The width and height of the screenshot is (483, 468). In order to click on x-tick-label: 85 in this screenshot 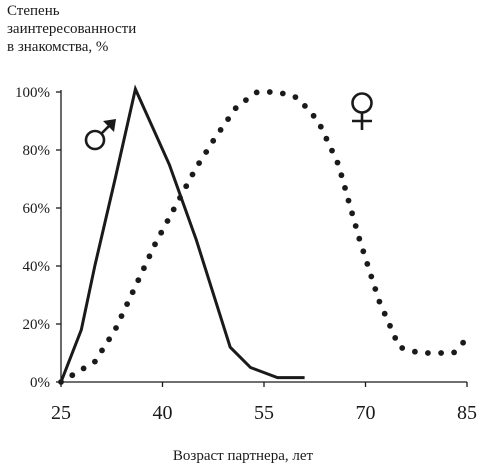, I will do `click(467, 413)`.